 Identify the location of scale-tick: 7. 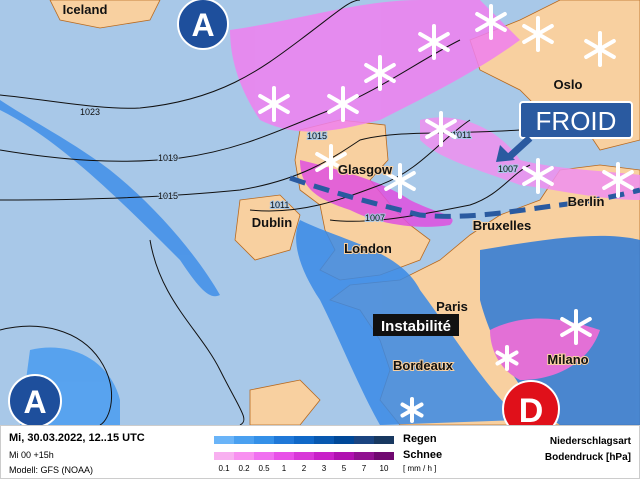
(364, 468).